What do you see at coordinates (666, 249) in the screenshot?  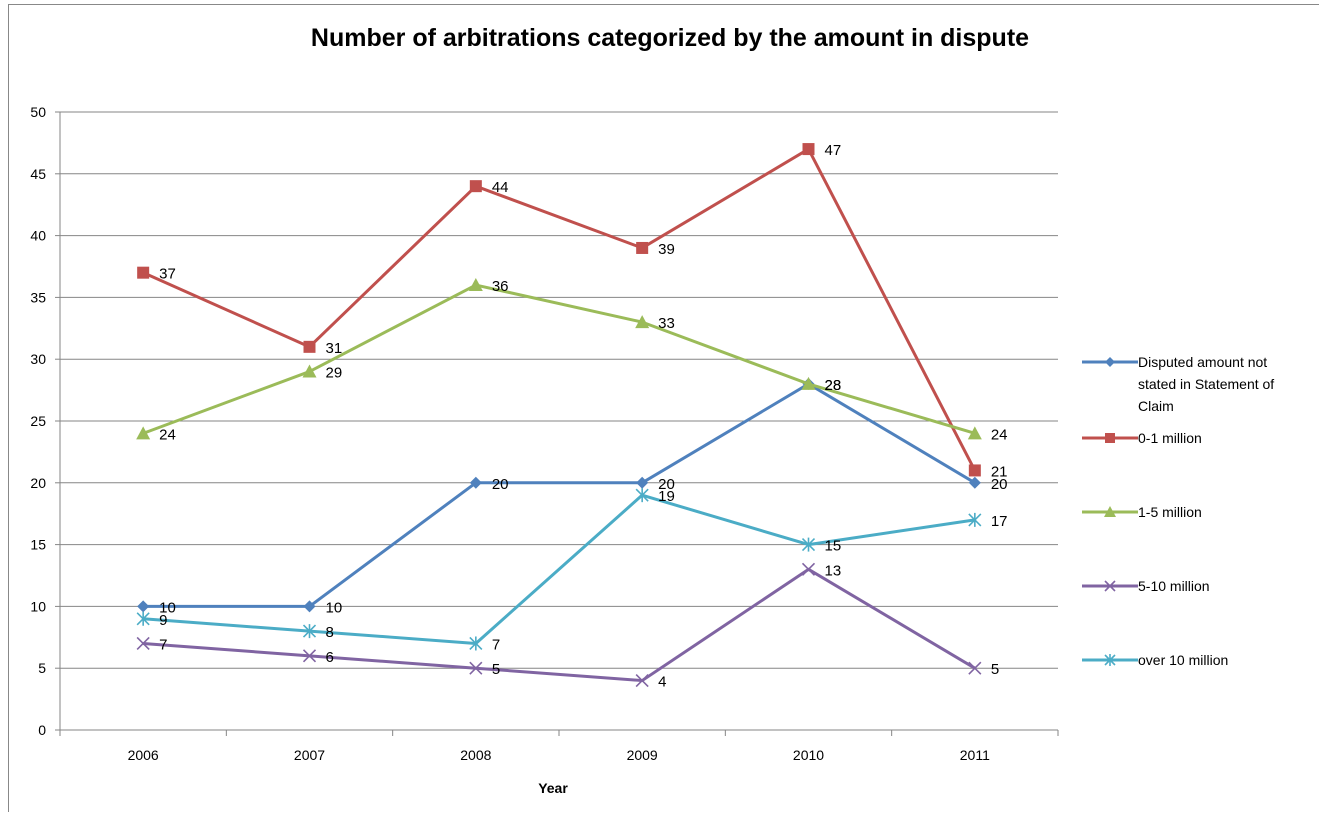 I see `data-label: 39` at bounding box center [666, 249].